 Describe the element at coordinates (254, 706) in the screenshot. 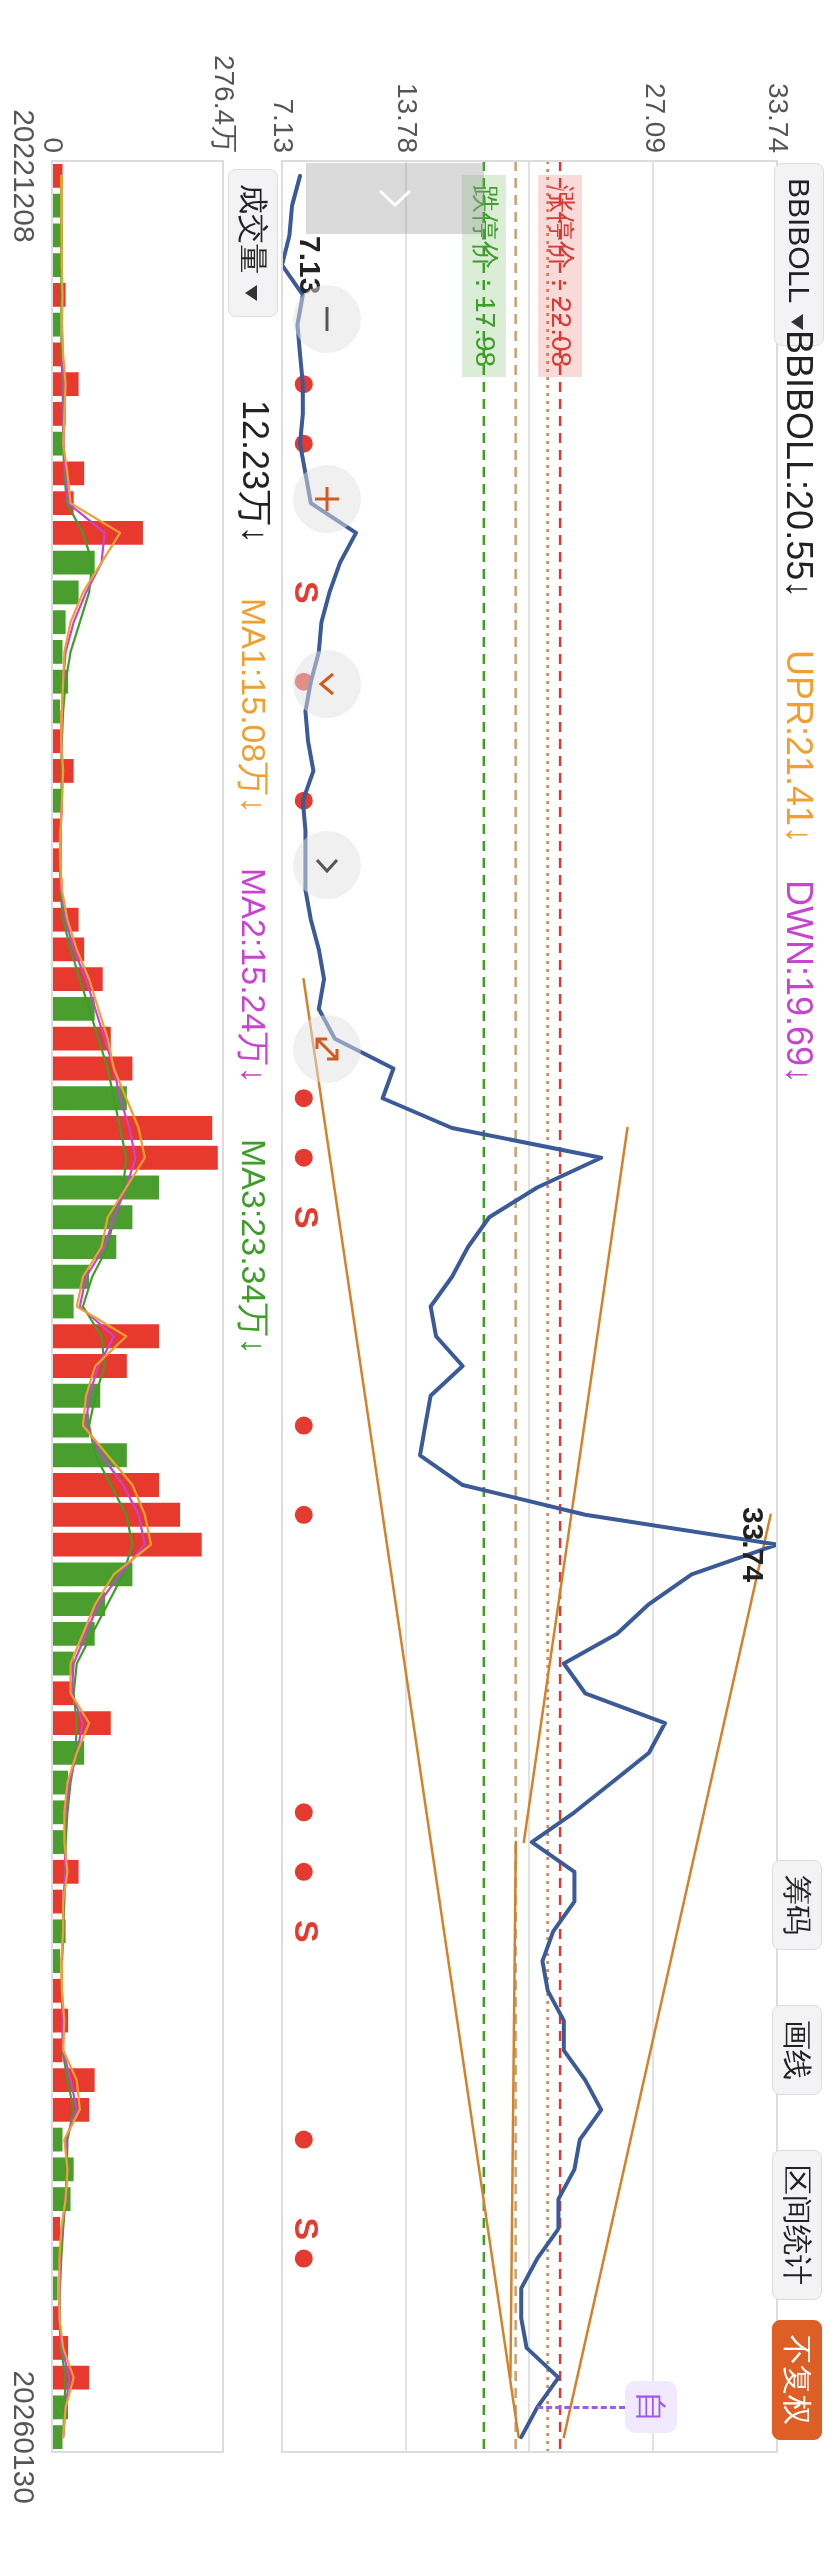

I see `text: MA1:15.08万↓` at that location.